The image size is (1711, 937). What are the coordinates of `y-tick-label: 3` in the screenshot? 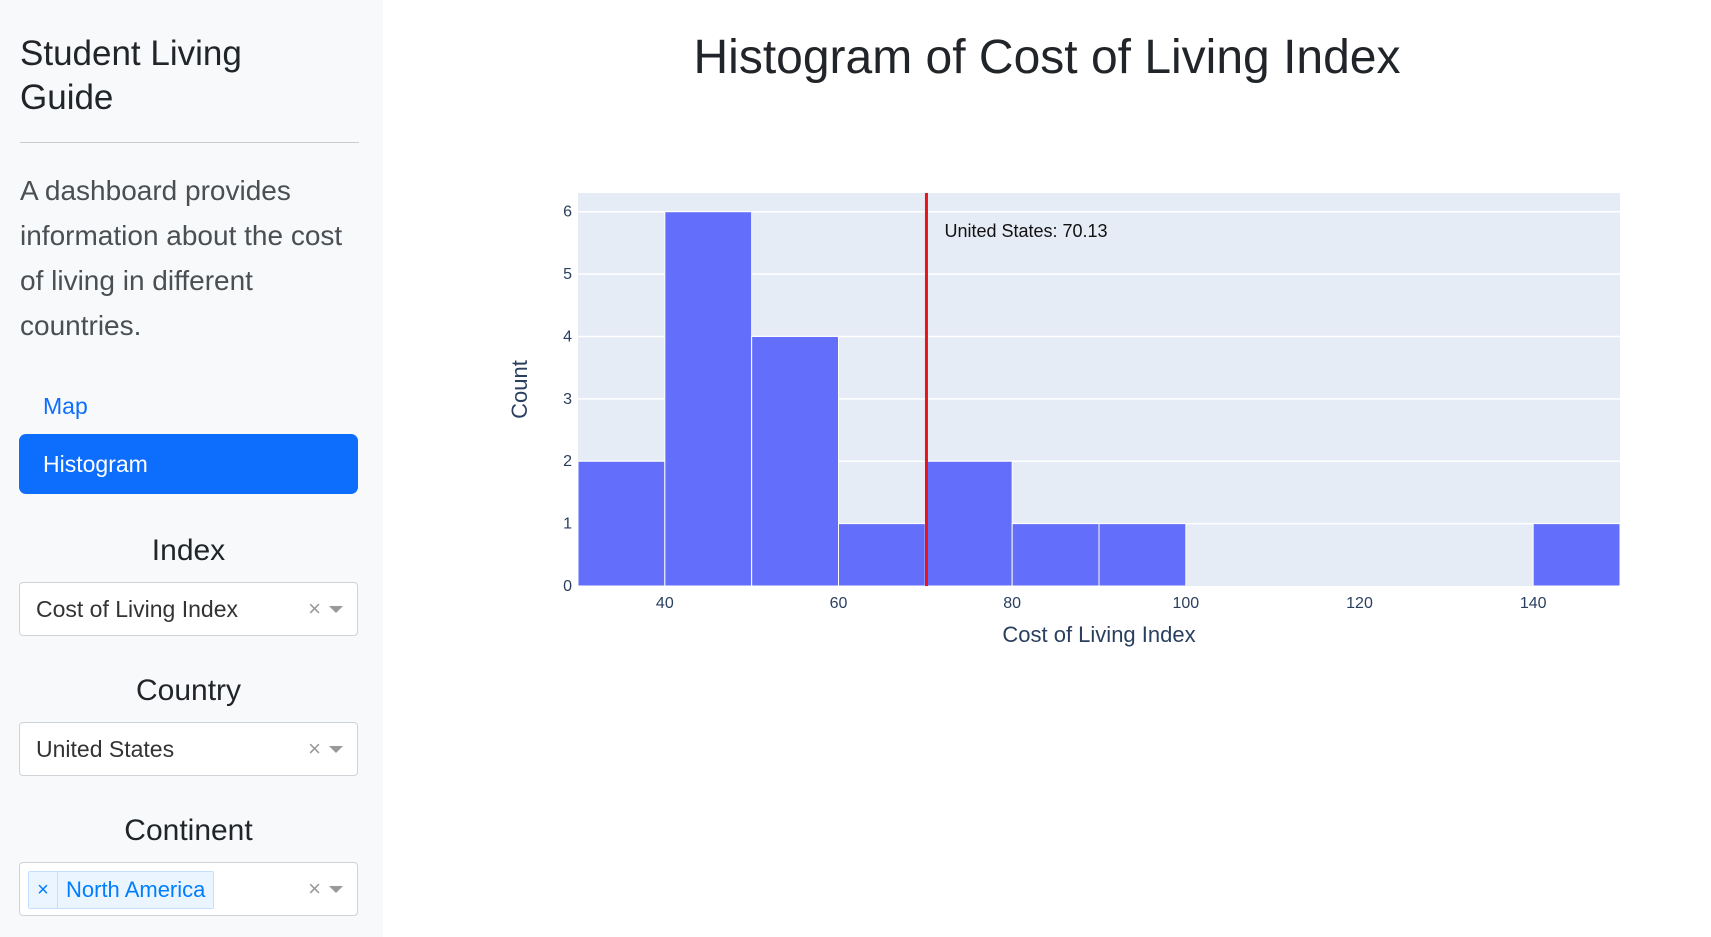 It's located at (567, 399).